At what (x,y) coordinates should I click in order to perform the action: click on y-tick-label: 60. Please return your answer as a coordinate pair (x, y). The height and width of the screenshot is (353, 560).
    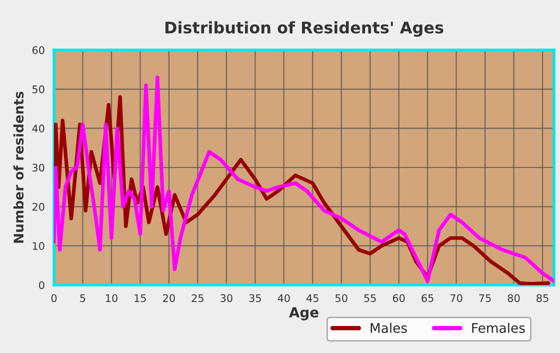
    Looking at the image, I should click on (38, 50).